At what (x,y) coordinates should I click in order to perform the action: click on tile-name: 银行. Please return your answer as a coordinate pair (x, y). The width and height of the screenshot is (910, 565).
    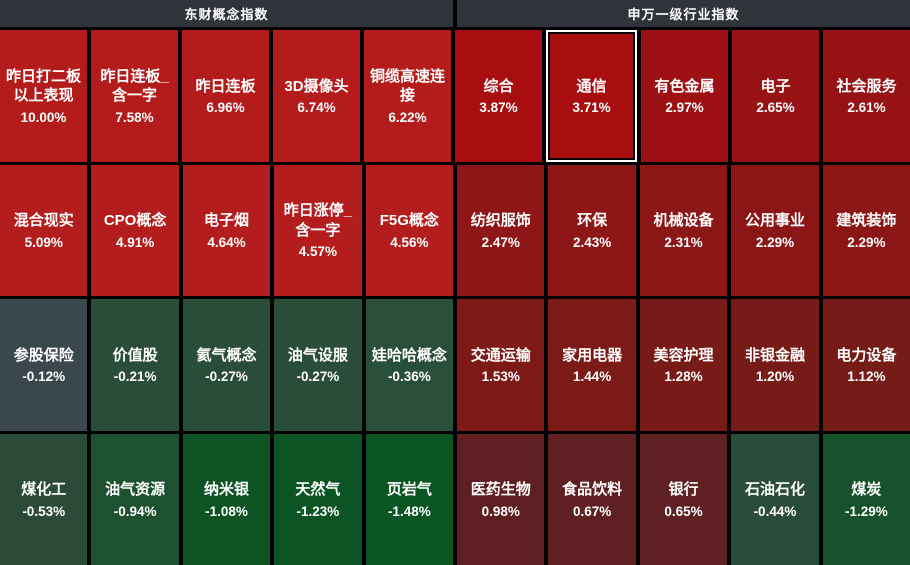
    Looking at the image, I should click on (683, 489).